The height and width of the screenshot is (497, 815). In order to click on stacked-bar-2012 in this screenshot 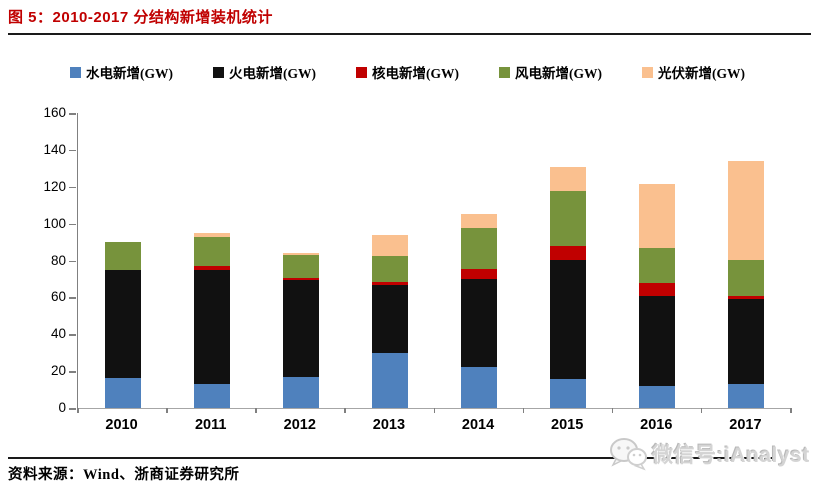, I will do `click(300, 330)`.